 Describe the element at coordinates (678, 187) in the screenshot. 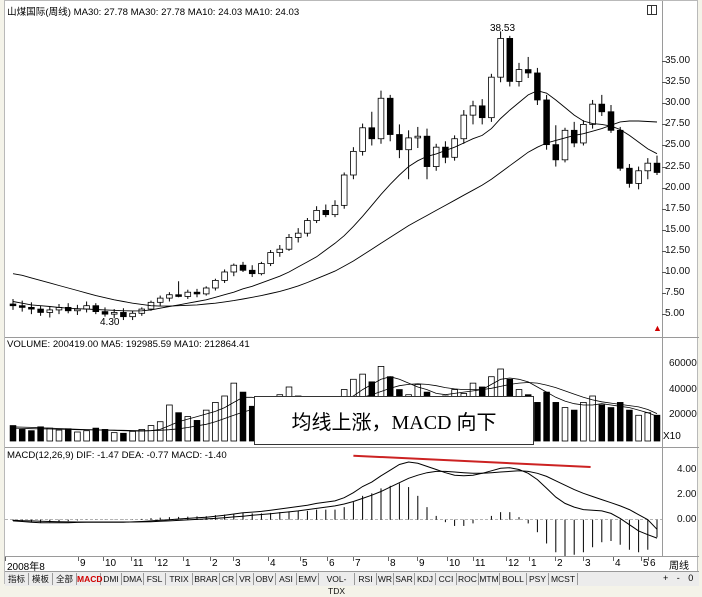

I see `price-tick-label: 20.00` at that location.